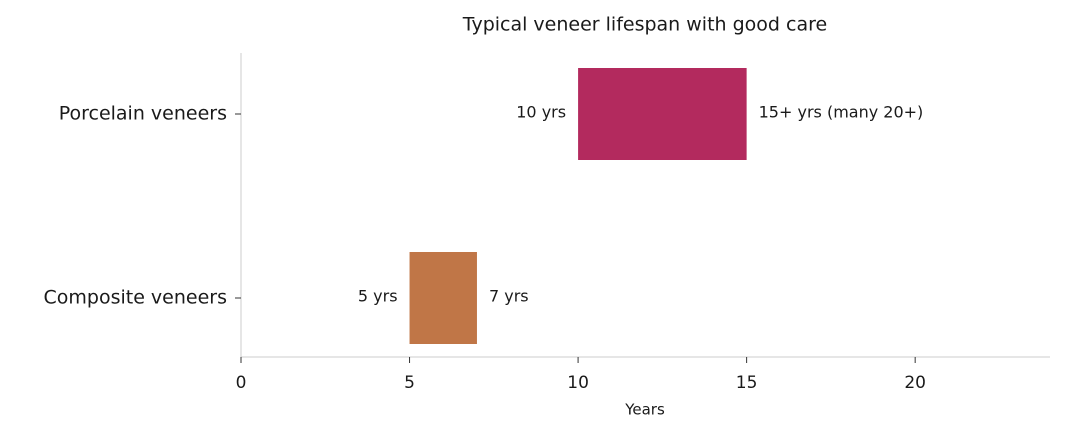 The width and height of the screenshot is (1065, 435). What do you see at coordinates (509, 296) in the screenshot?
I see `end-value-label: 7 yrs` at bounding box center [509, 296].